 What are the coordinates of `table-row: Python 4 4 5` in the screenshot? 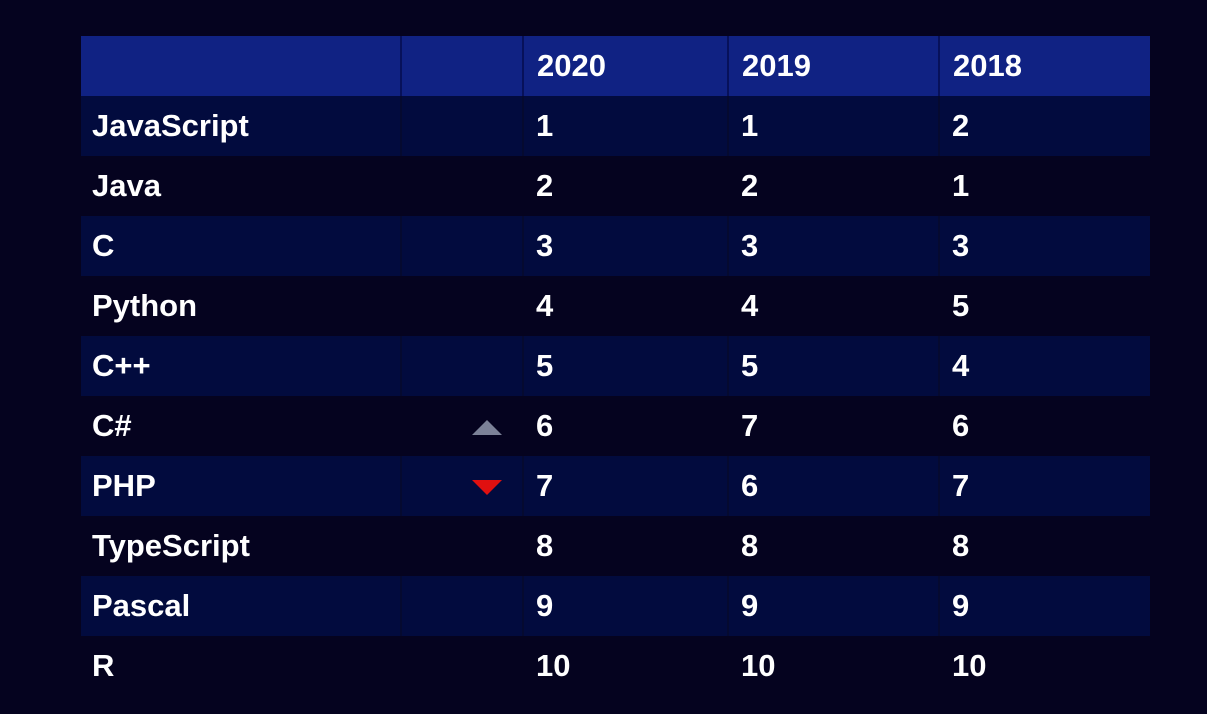 It's located at (615, 306).